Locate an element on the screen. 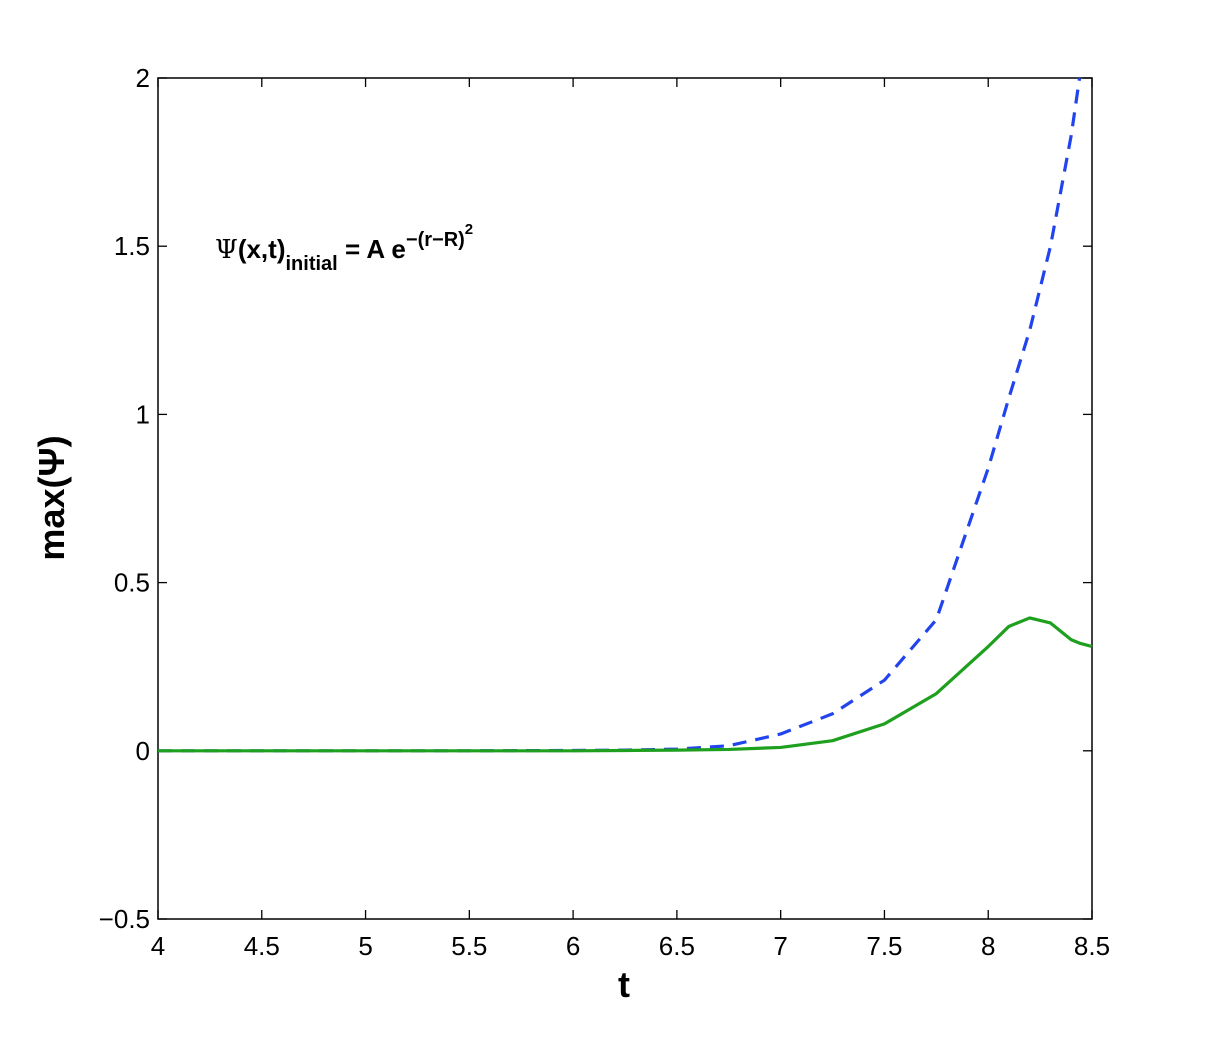 The width and height of the screenshot is (1206, 1040). y-axis-label: max(Ψ) is located at coordinates (51, 497).